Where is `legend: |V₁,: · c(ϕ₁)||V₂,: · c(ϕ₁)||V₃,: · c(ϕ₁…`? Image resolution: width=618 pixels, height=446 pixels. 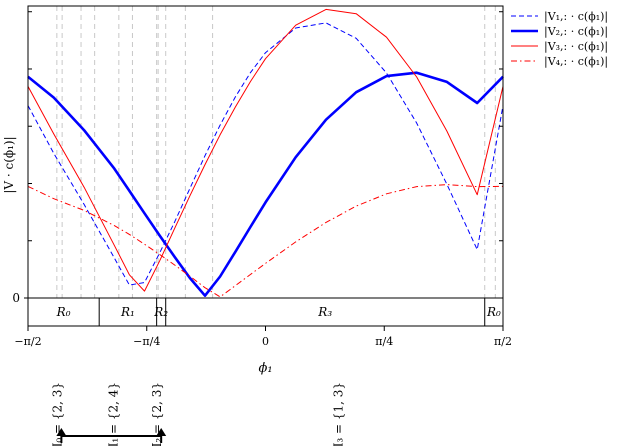
legend: |V₁,: · c(ϕ₁)||V₂,: · c(ϕ₁)||V₃,: · c(ϕ₁… is located at coordinates (559, 39).